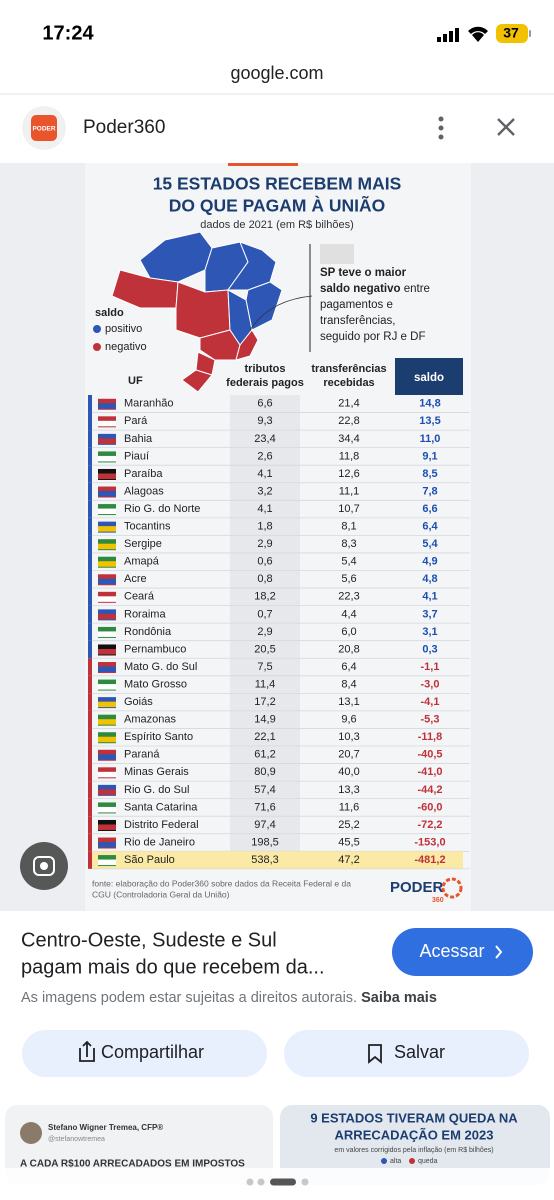  I want to click on row-tributos: 17,2, so click(264, 702).